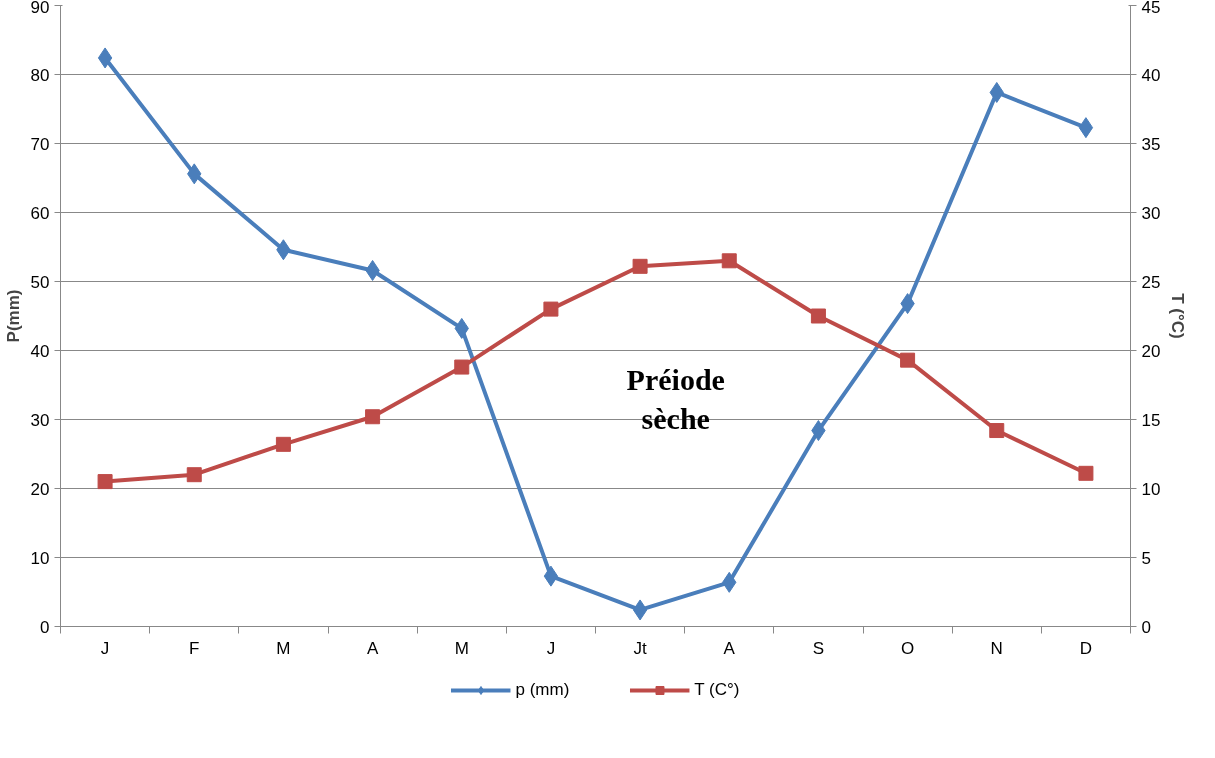  Describe the element at coordinates (1151, 351) in the screenshot. I see `y2-tick-label: 20` at that location.